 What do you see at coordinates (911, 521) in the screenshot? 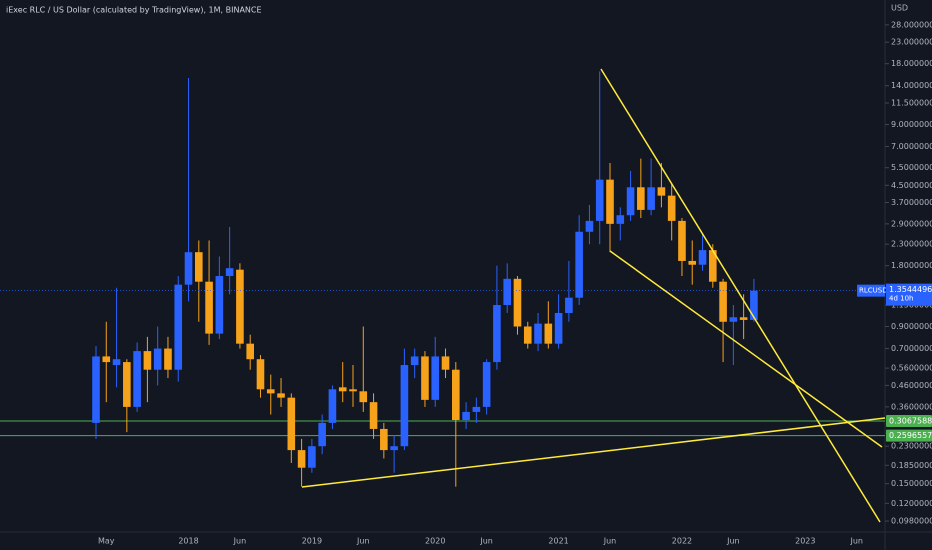
I see `y-tick-label: 0.09800000` at bounding box center [911, 521].